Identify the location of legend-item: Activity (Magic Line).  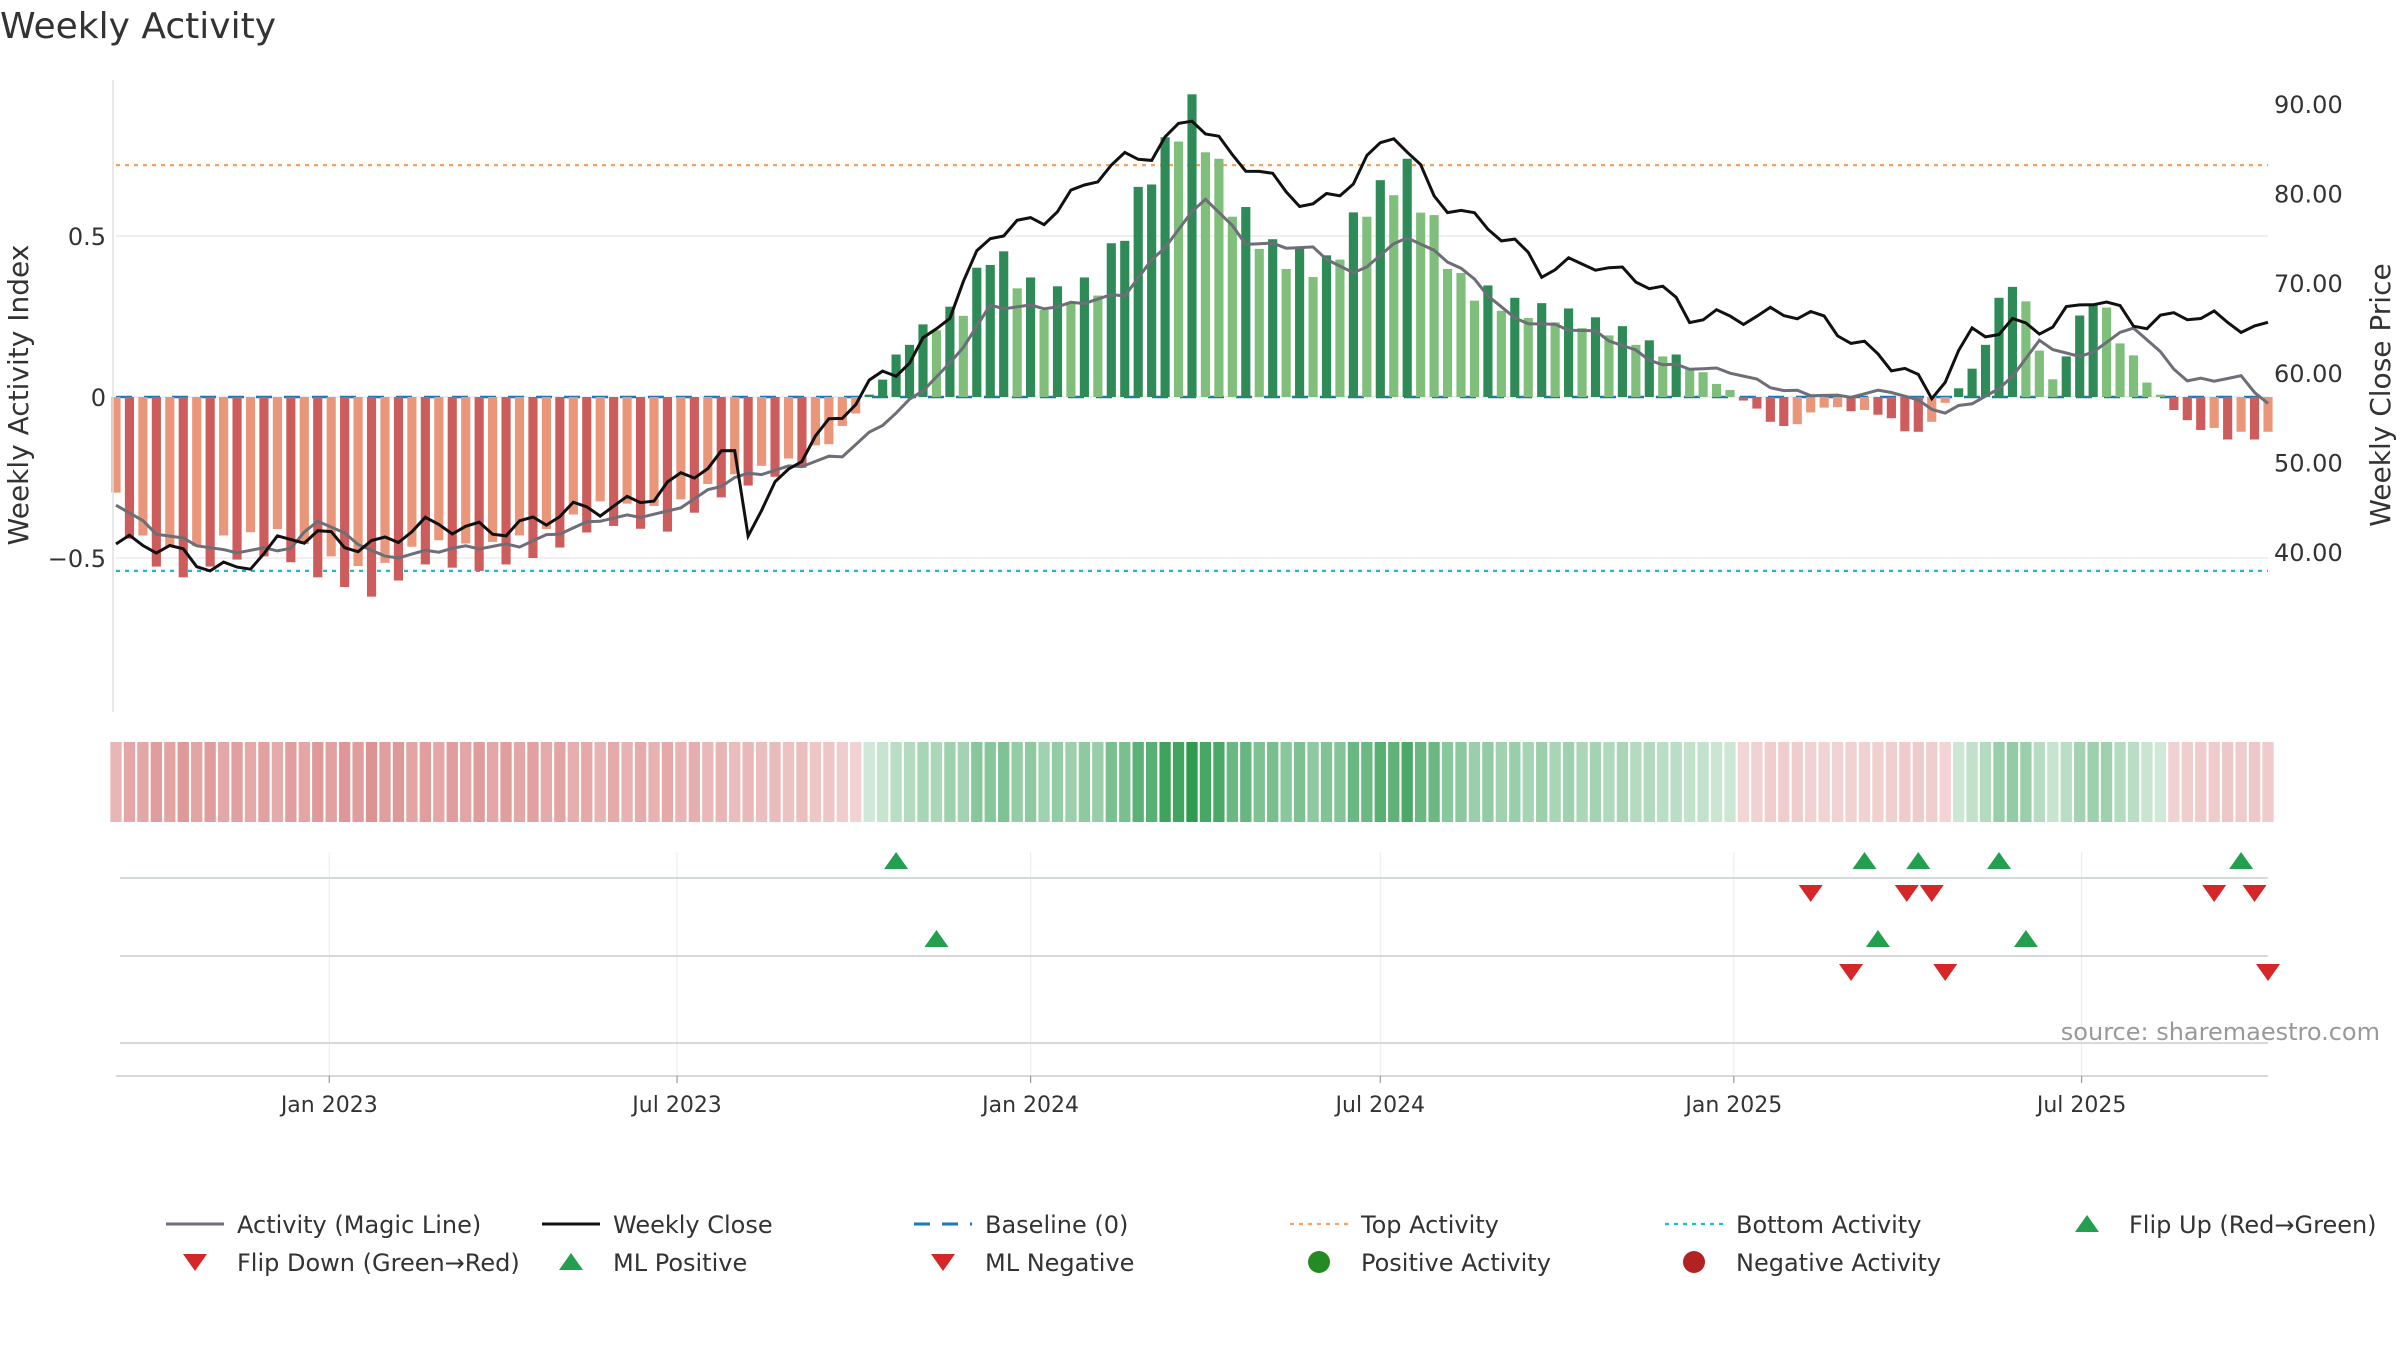
(323, 1225).